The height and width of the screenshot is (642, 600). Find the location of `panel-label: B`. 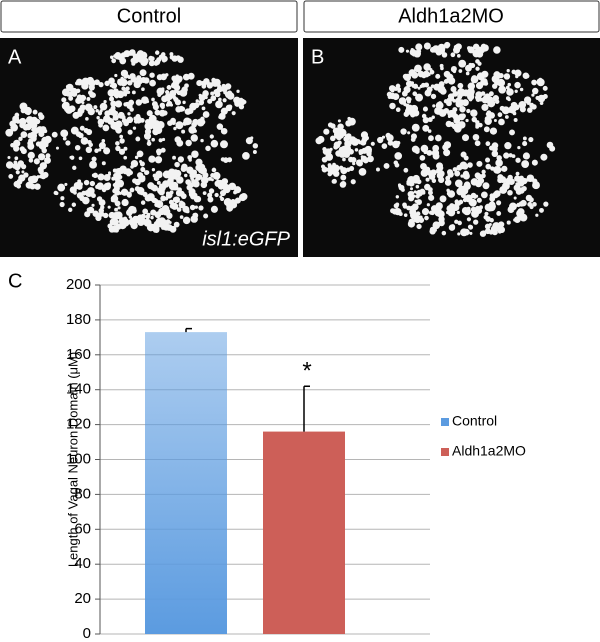

panel-label: B is located at coordinates (317, 57).